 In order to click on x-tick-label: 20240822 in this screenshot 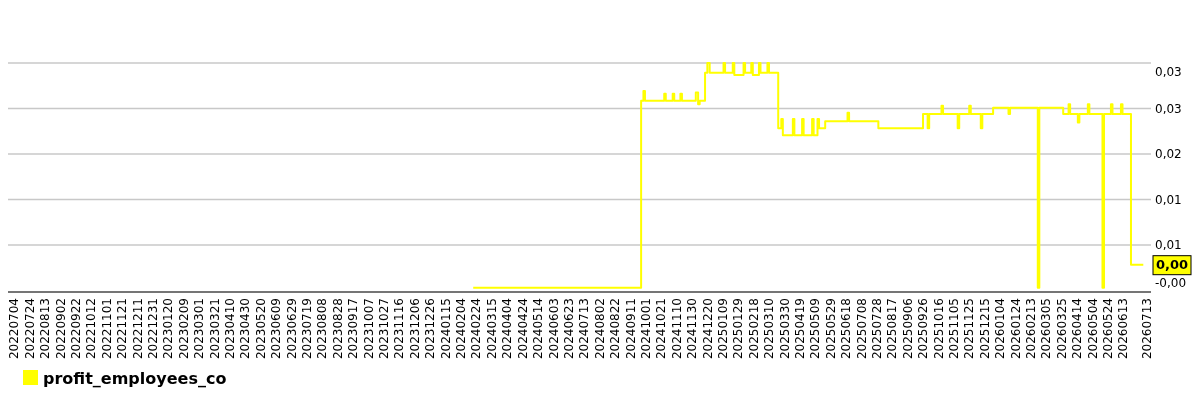, I will do `click(615, 329)`.